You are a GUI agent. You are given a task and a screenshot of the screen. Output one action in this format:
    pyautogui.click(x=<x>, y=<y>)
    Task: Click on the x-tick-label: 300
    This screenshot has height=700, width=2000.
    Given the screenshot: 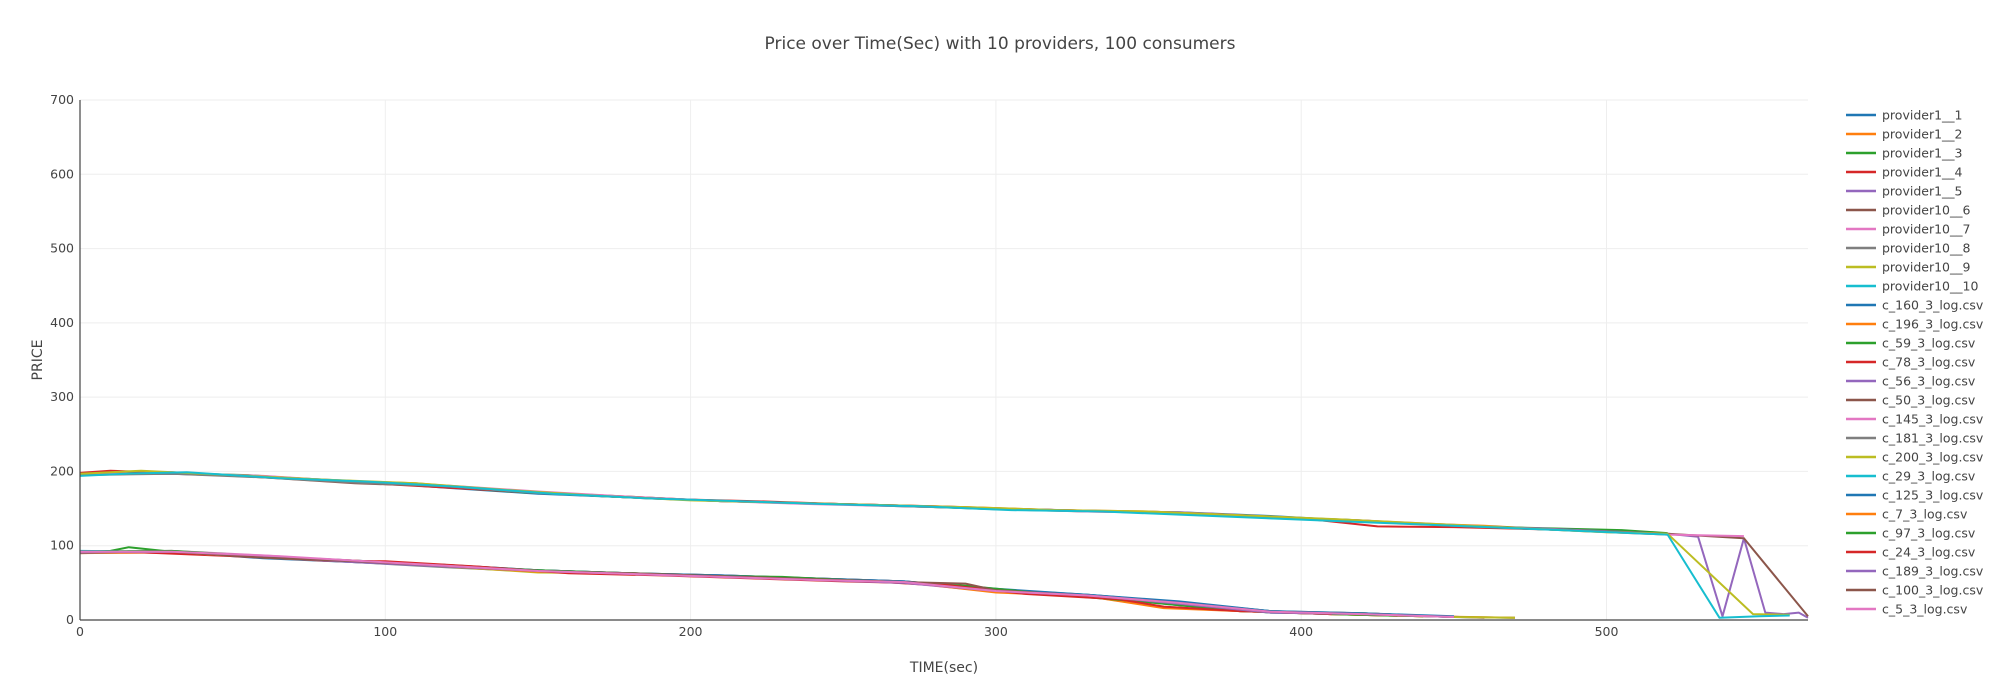 What is the action you would take?
    pyautogui.click(x=996, y=631)
    